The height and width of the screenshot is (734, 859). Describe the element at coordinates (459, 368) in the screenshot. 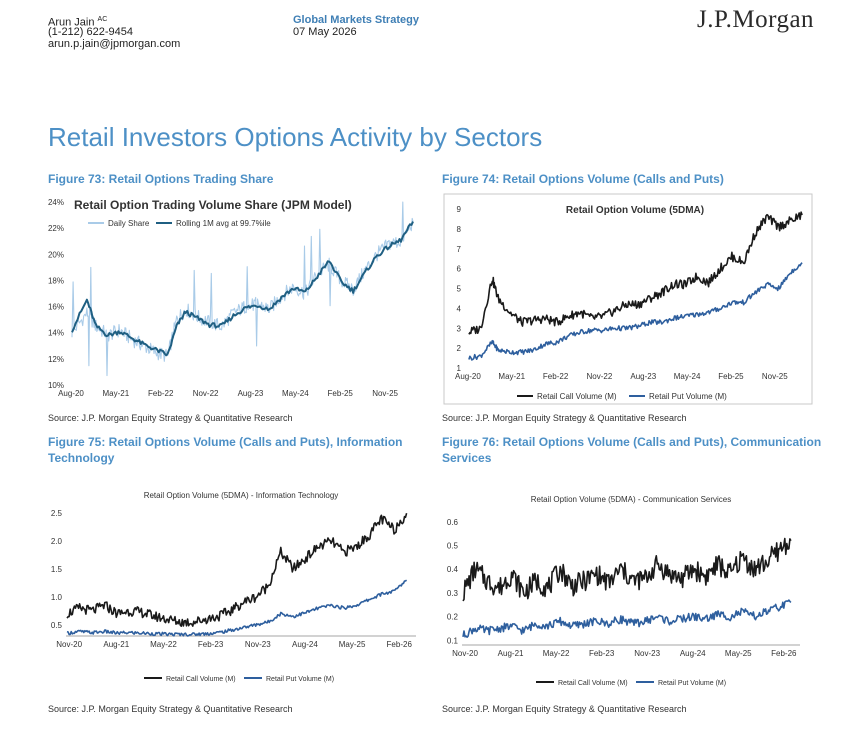

I see `y-tick-label: 1` at that location.